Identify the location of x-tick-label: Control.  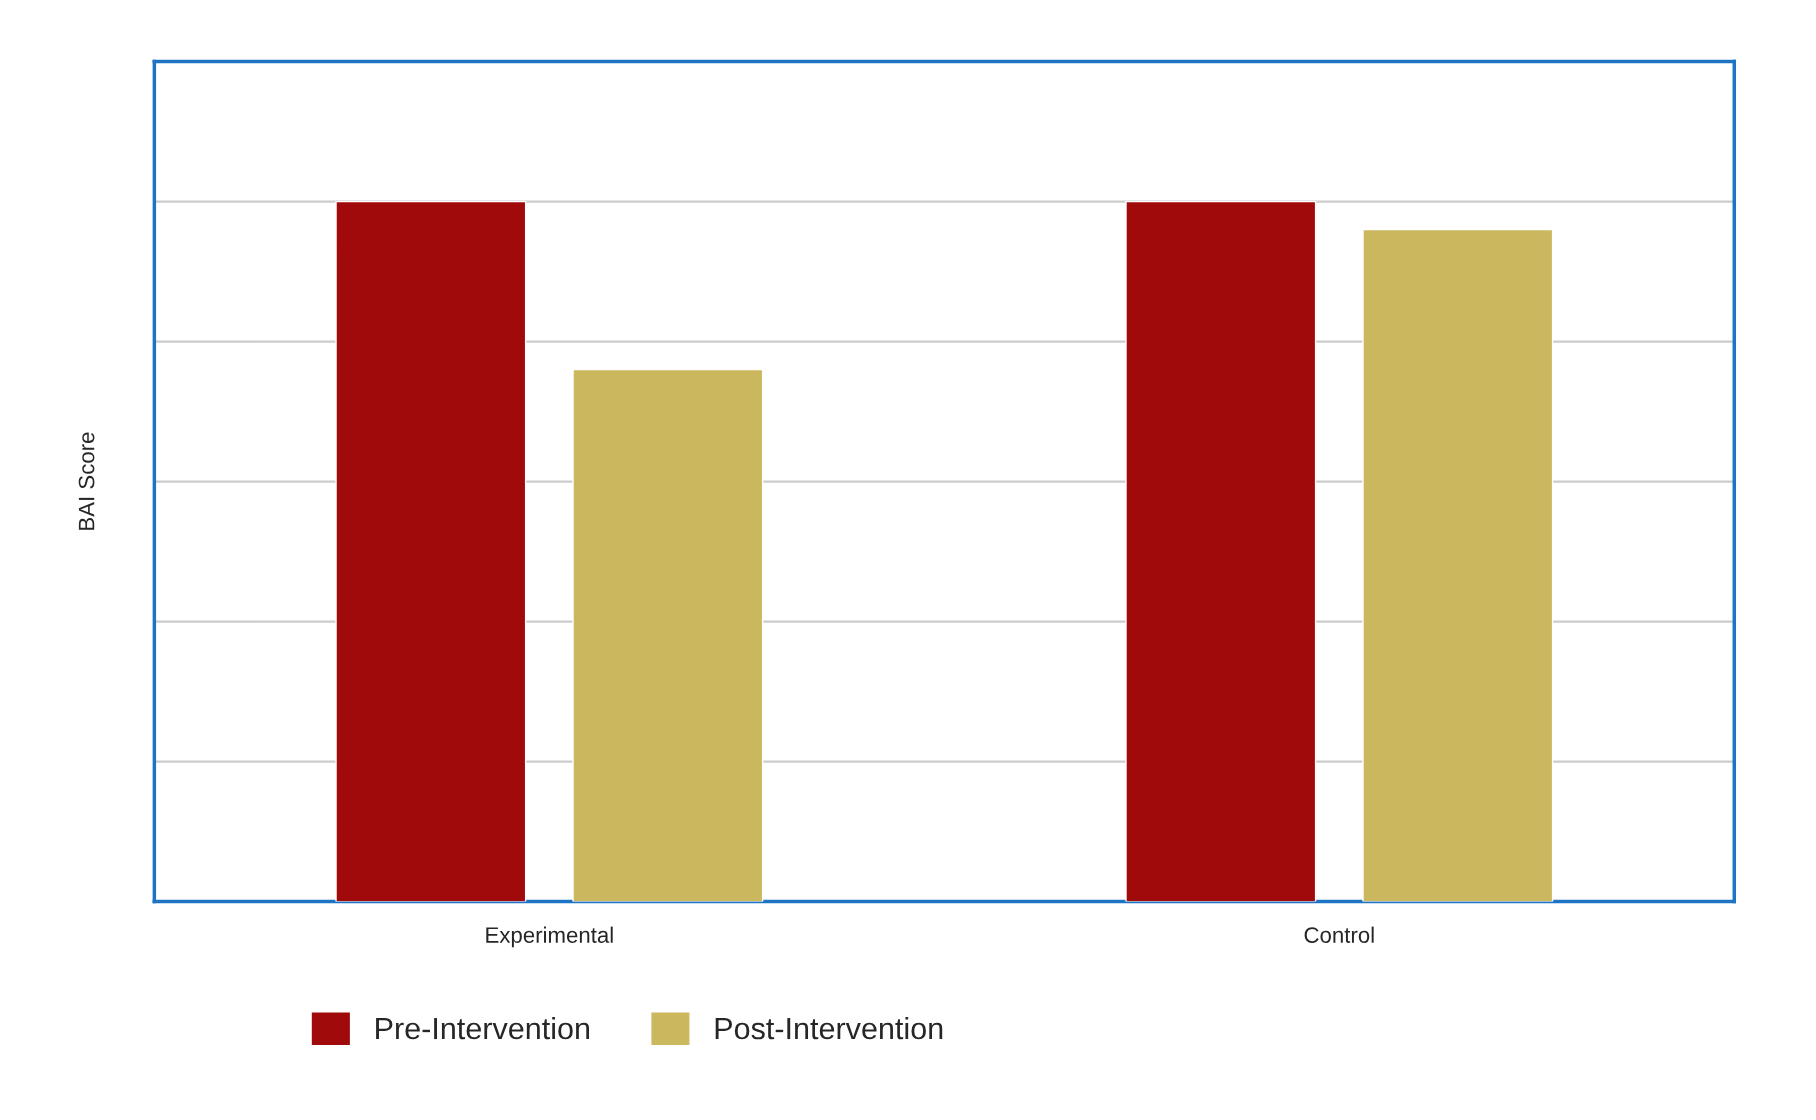
(1339, 934).